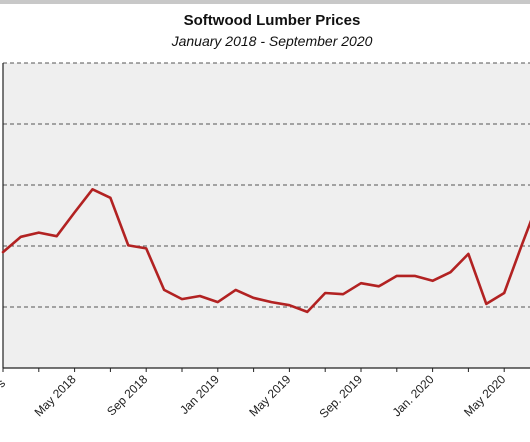  What do you see at coordinates (253, 370) in the screenshot?
I see `x-ticks` at bounding box center [253, 370].